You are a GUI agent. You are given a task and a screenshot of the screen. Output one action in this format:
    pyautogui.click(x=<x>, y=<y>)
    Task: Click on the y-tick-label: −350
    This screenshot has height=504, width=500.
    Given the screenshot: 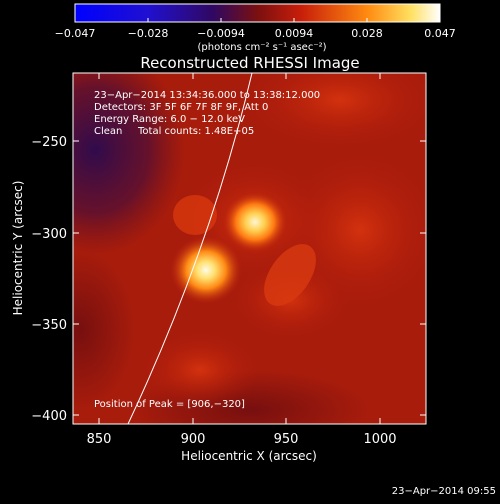 What is the action you would take?
    pyautogui.click(x=49, y=325)
    